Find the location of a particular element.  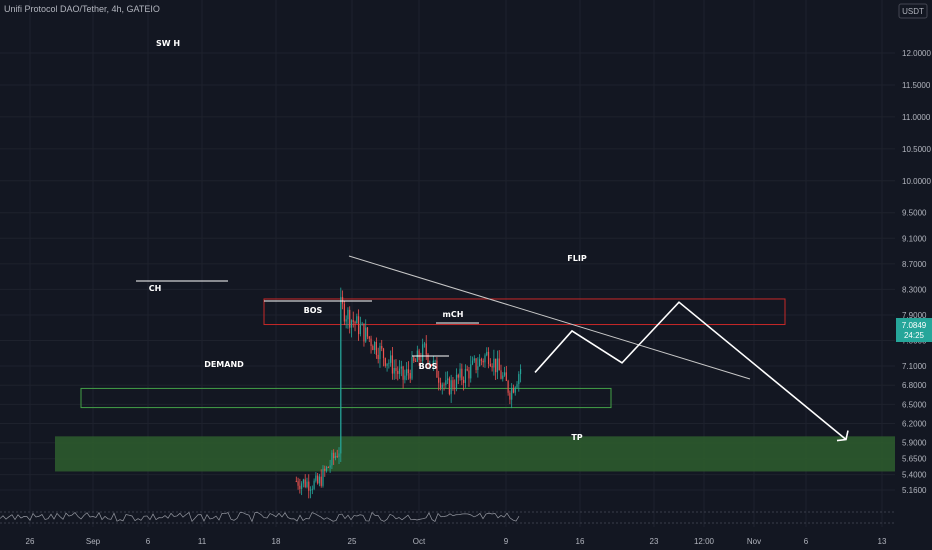

osc-line is located at coordinates (260, 517).